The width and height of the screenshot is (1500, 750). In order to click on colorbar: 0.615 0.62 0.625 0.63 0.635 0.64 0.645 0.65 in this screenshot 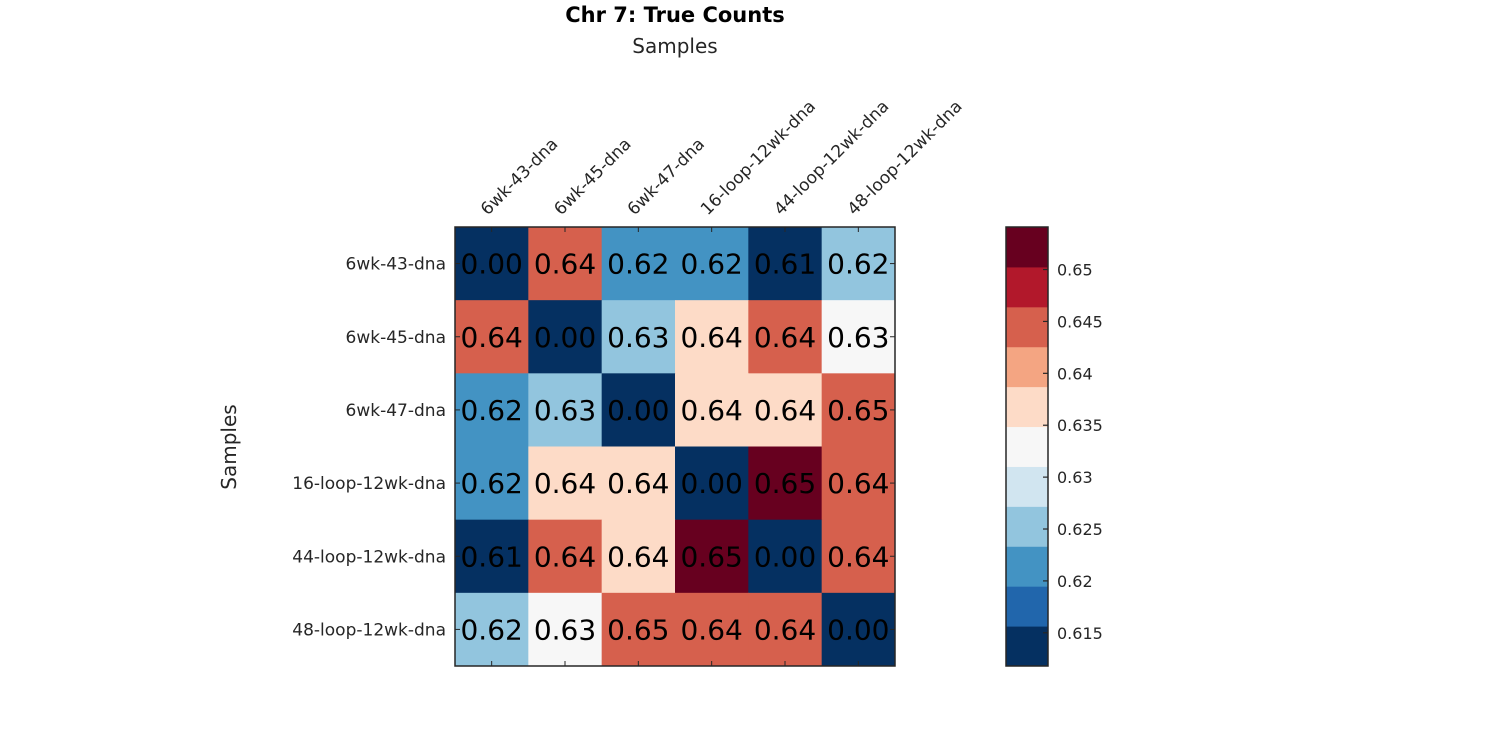, I will do `click(1054, 446)`.